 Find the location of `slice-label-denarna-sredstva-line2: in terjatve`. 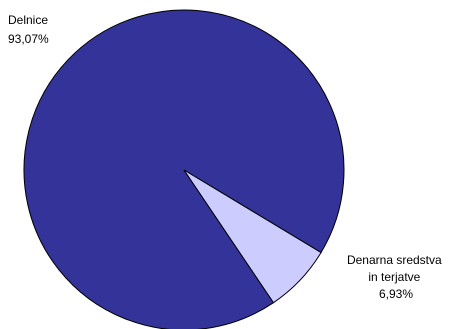

slice-label-denarna-sredstva-line2: in terjatve is located at coordinates (394, 277).